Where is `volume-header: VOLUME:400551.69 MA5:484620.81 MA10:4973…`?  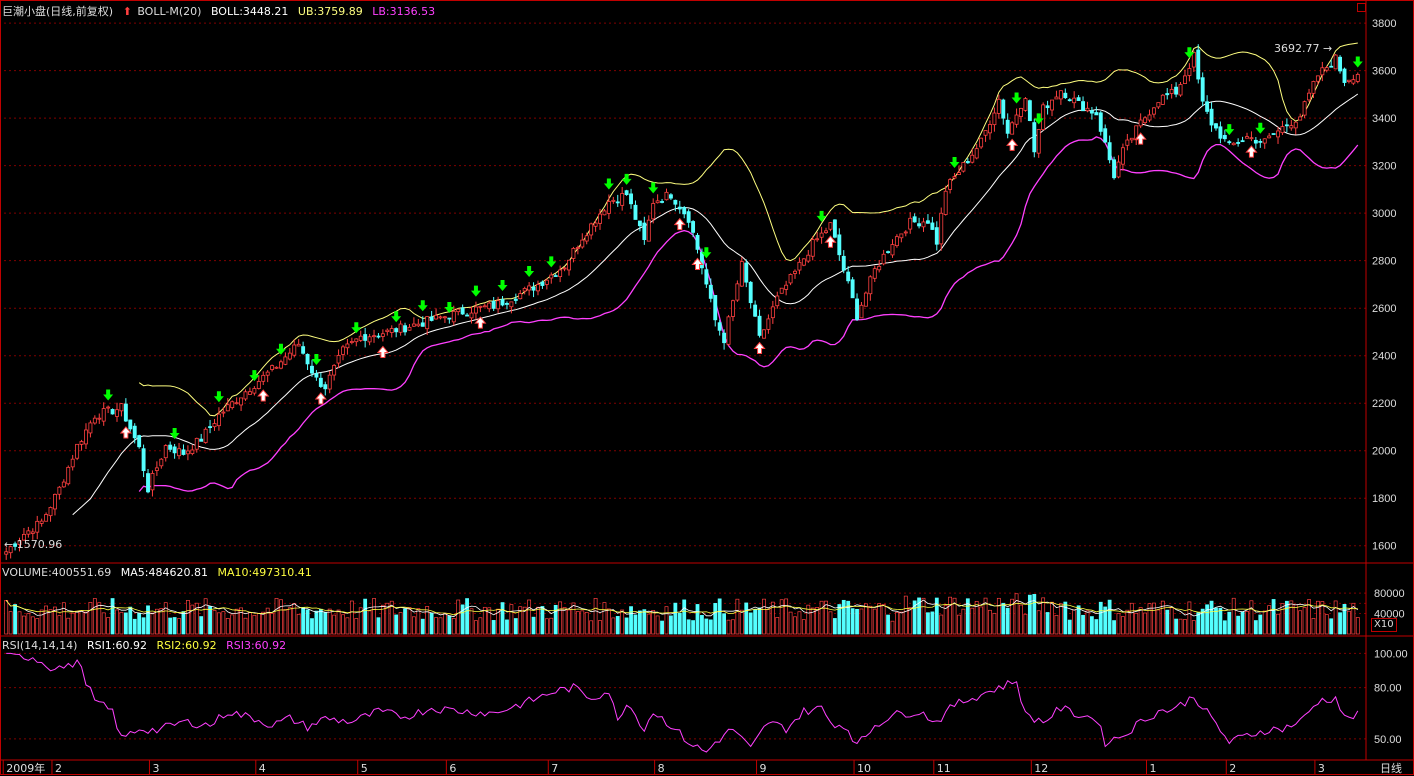 volume-header: VOLUME:400551.69 MA5:484620.81 MA10:4973… is located at coordinates (160, 572).